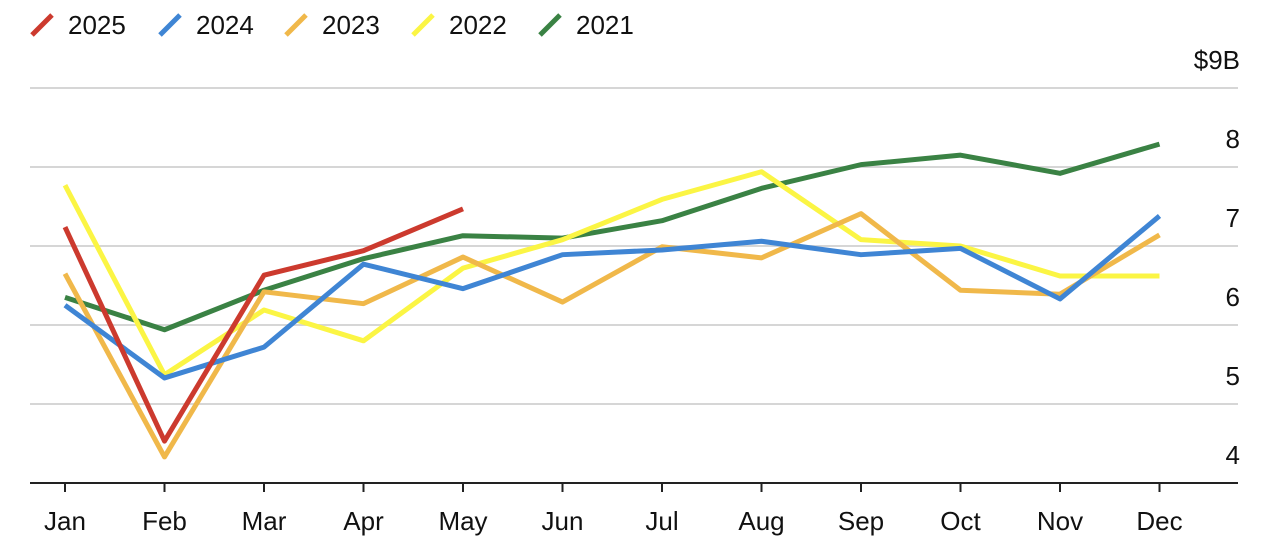 The image size is (1274, 552). What do you see at coordinates (164, 521) in the screenshot?
I see `x-tick-label: Feb` at bounding box center [164, 521].